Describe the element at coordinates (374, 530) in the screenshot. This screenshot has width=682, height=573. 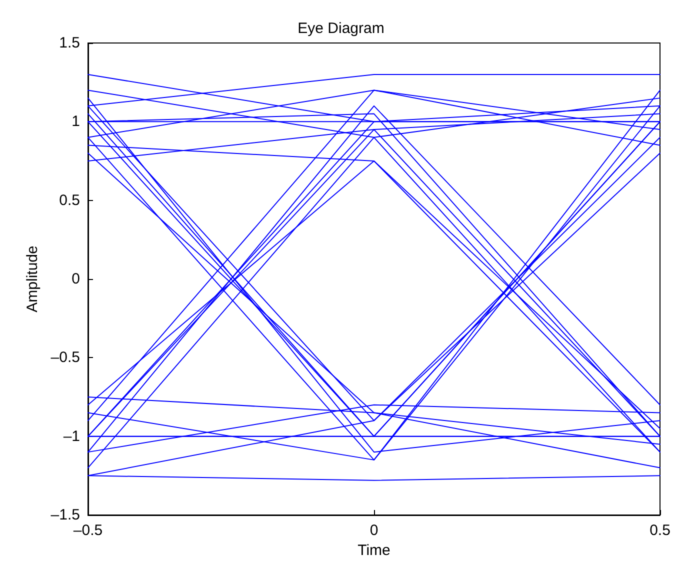
I see `x-tick-label: 0` at that location.